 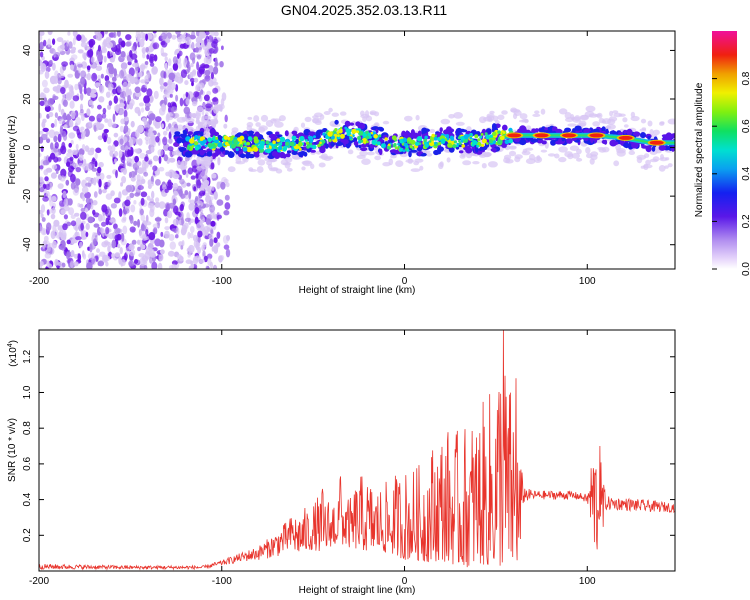 What do you see at coordinates (364, 10) in the screenshot?
I see `figure-title: GN04.2025.352.03.13.R11` at bounding box center [364, 10].